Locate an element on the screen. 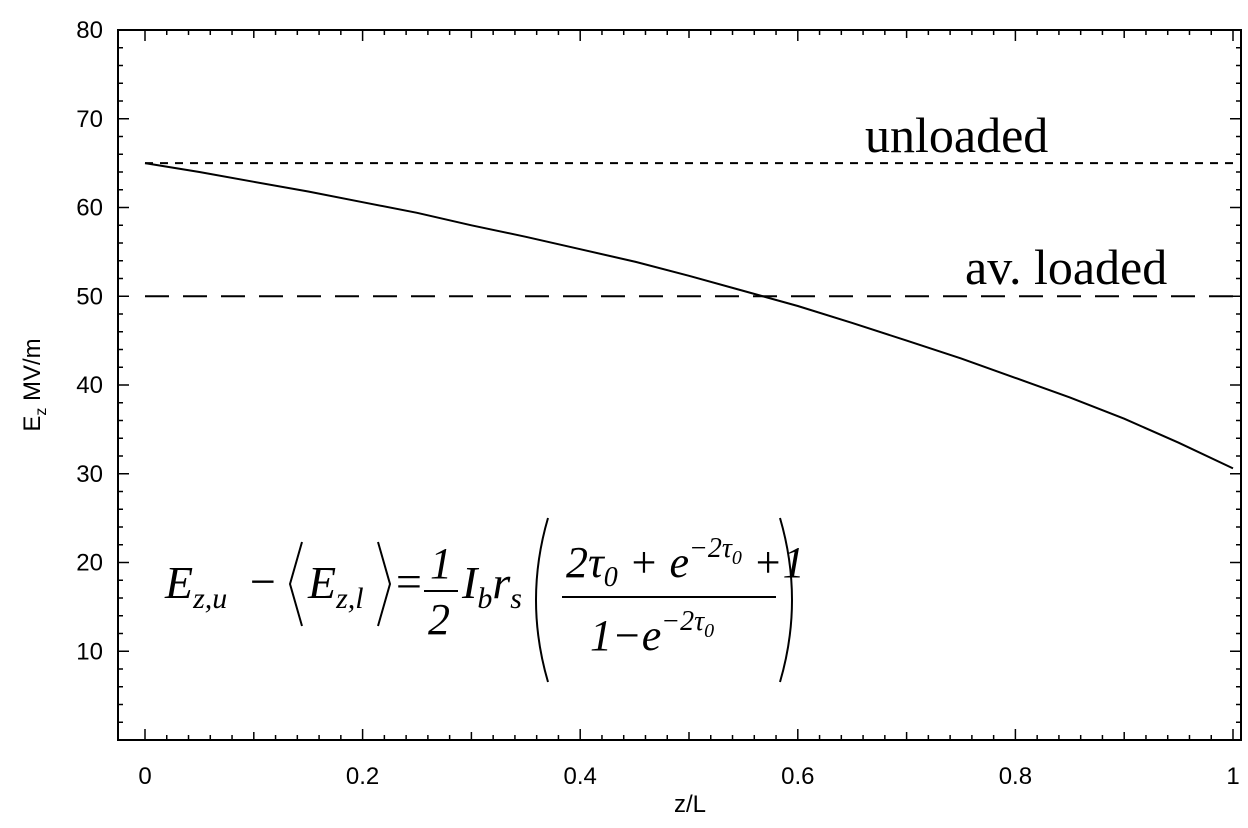  y-tick-label: 40 is located at coordinates (89, 385).